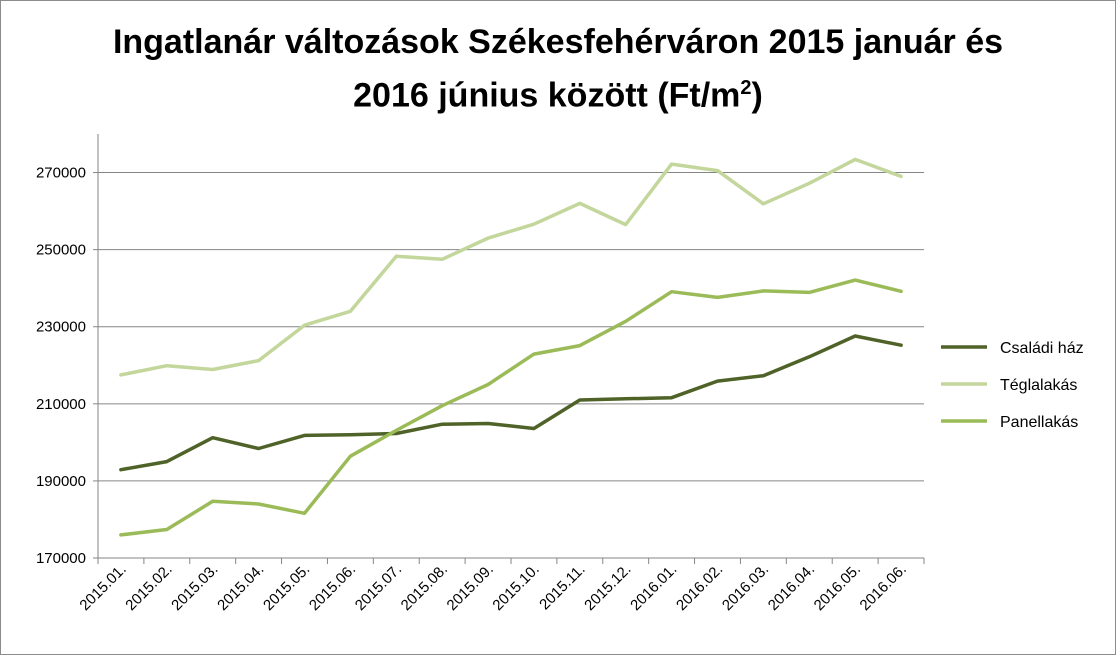 This screenshot has width=1116, height=655. What do you see at coordinates (240, 587) in the screenshot?
I see `x-tick-label: 2015.04.` at bounding box center [240, 587].